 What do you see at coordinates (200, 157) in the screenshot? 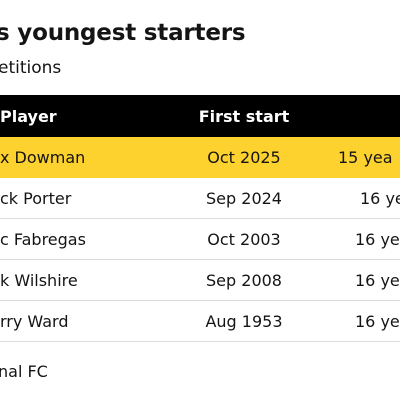
I see `table-row: x Dowman Oct 2025 15 yea` at bounding box center [200, 157].